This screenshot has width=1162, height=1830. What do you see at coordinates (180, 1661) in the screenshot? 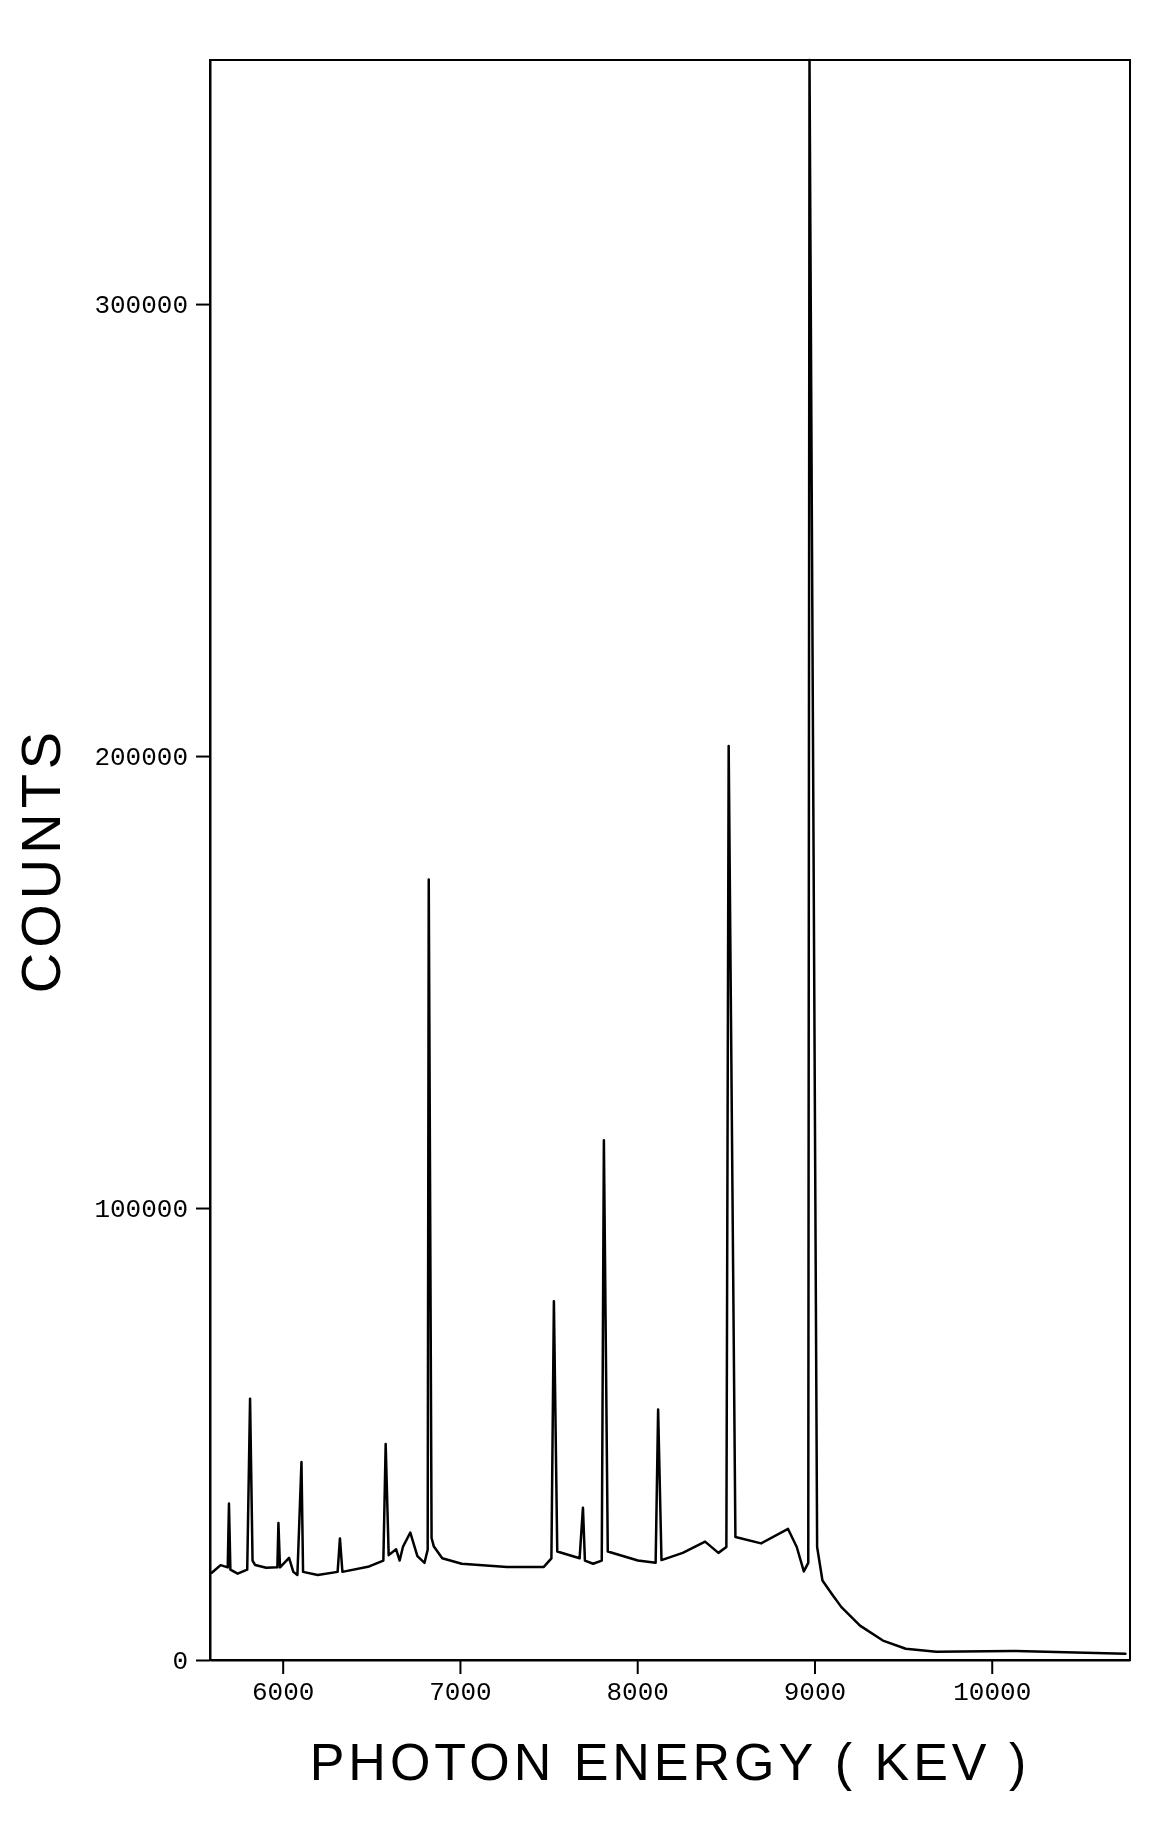
I see `y-tick-label: 0` at bounding box center [180, 1661].